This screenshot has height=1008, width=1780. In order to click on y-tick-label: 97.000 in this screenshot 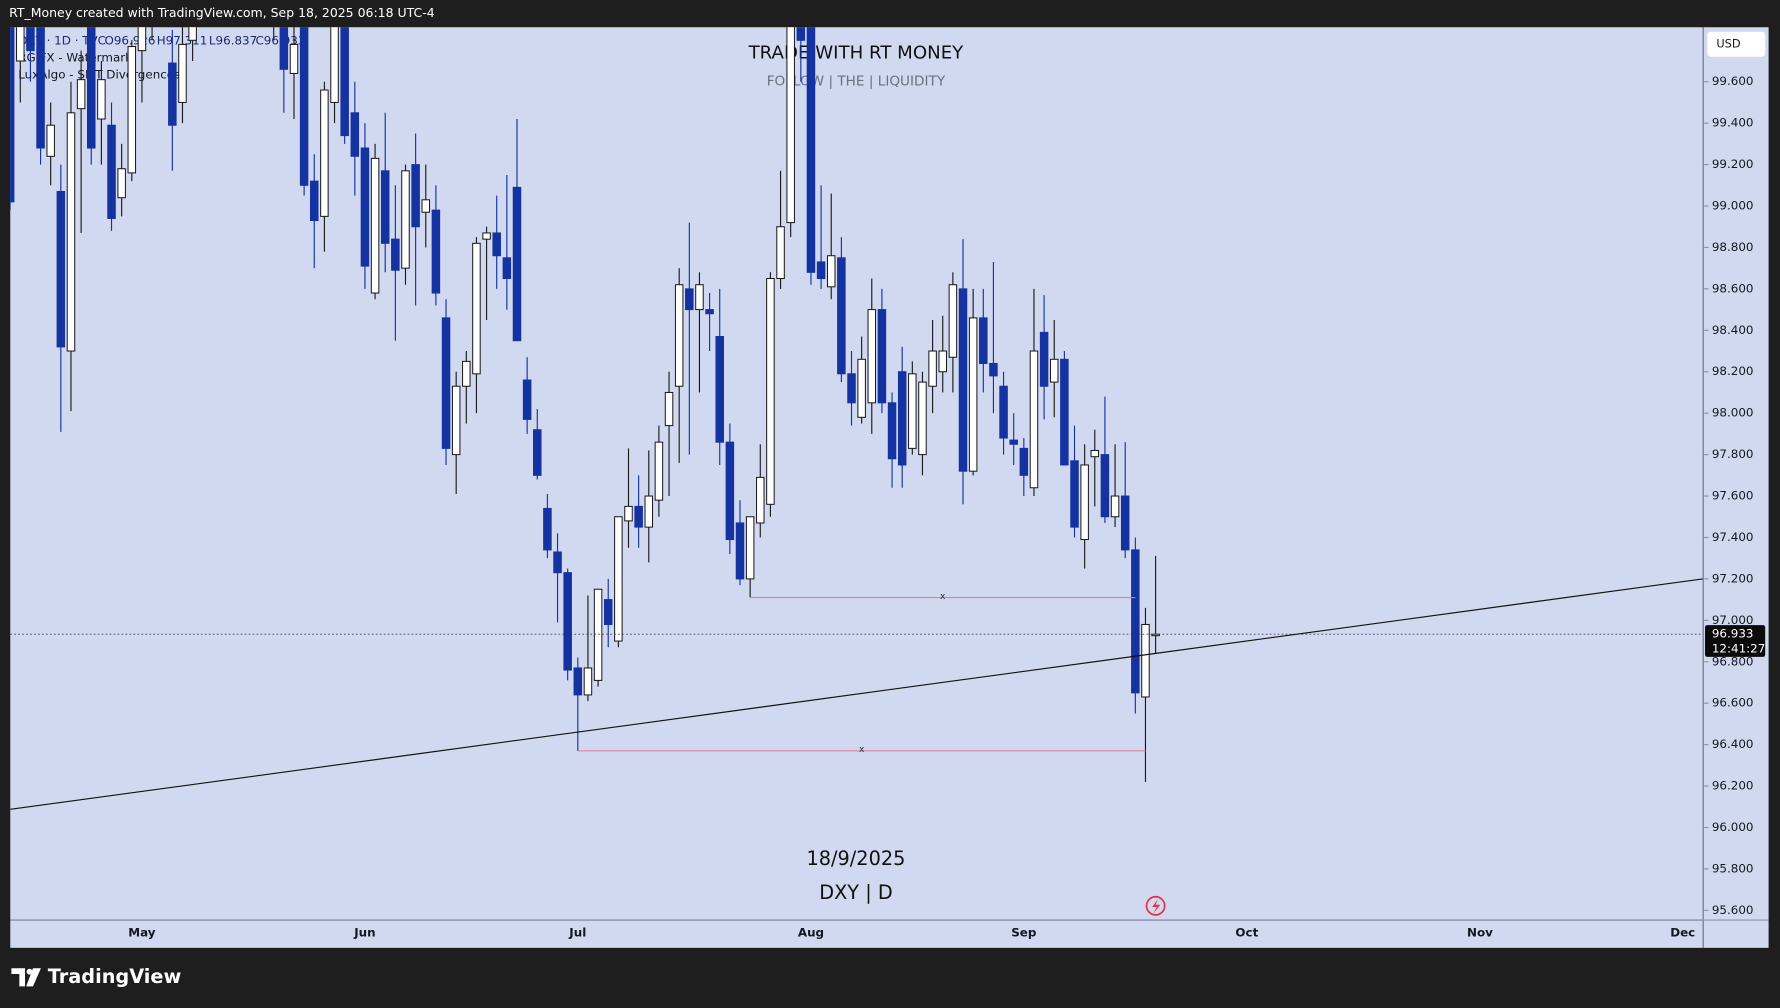, I will do `click(1733, 620)`.